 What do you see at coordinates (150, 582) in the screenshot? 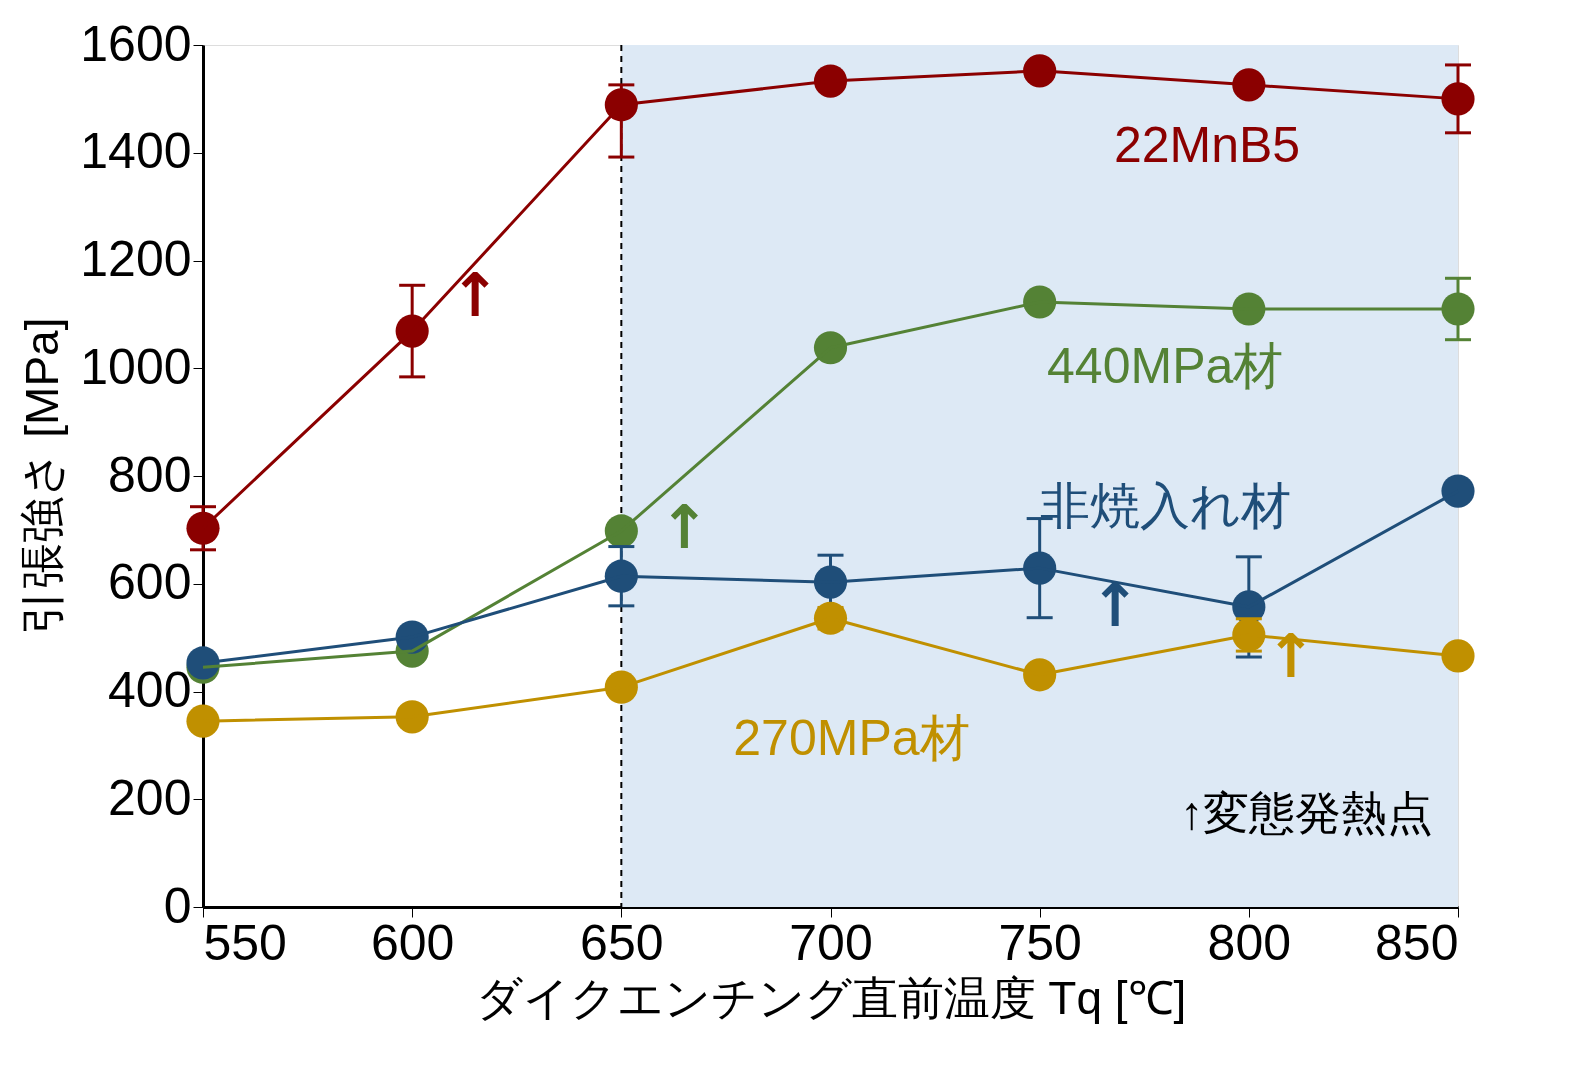
I see `y-tick-label: 600` at bounding box center [150, 582].